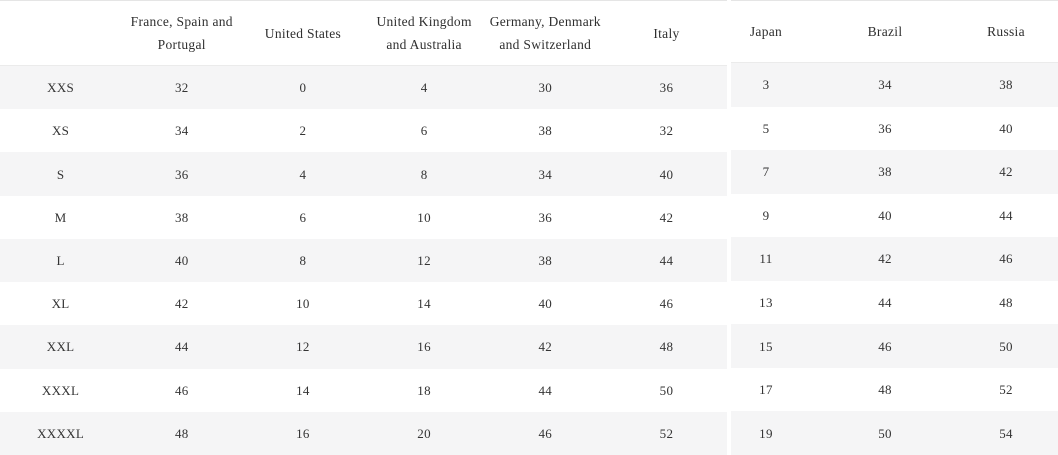 This screenshot has height=455, width=1058. What do you see at coordinates (894, 129) in the screenshot?
I see `table-row: 5 36 40` at bounding box center [894, 129].